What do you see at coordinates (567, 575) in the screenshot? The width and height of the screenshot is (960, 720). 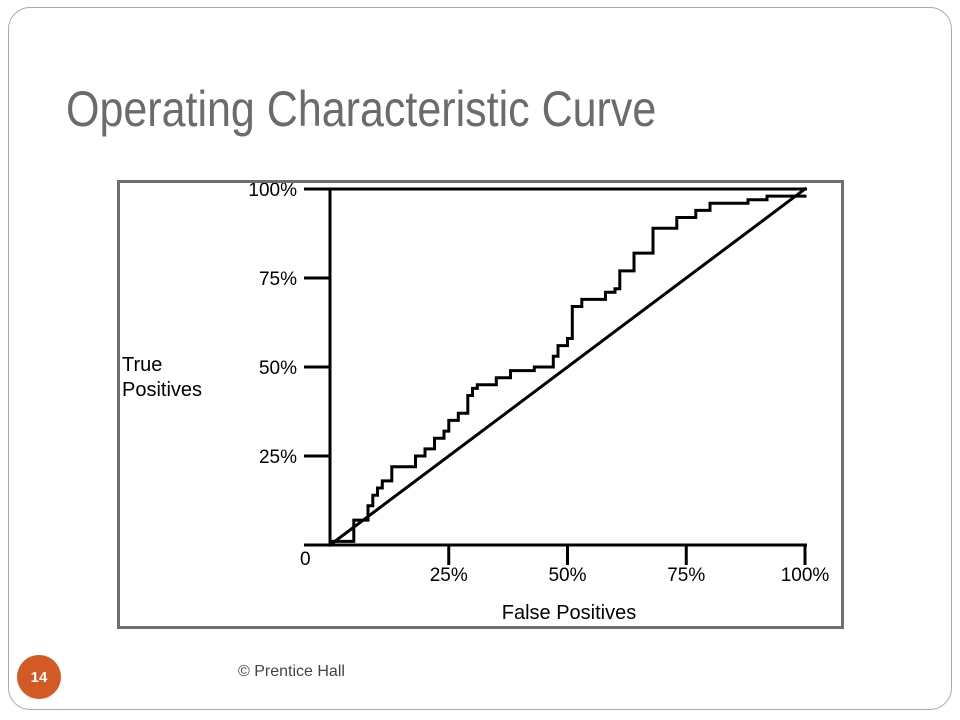 I see `x-tick-label: 50%` at bounding box center [567, 575].